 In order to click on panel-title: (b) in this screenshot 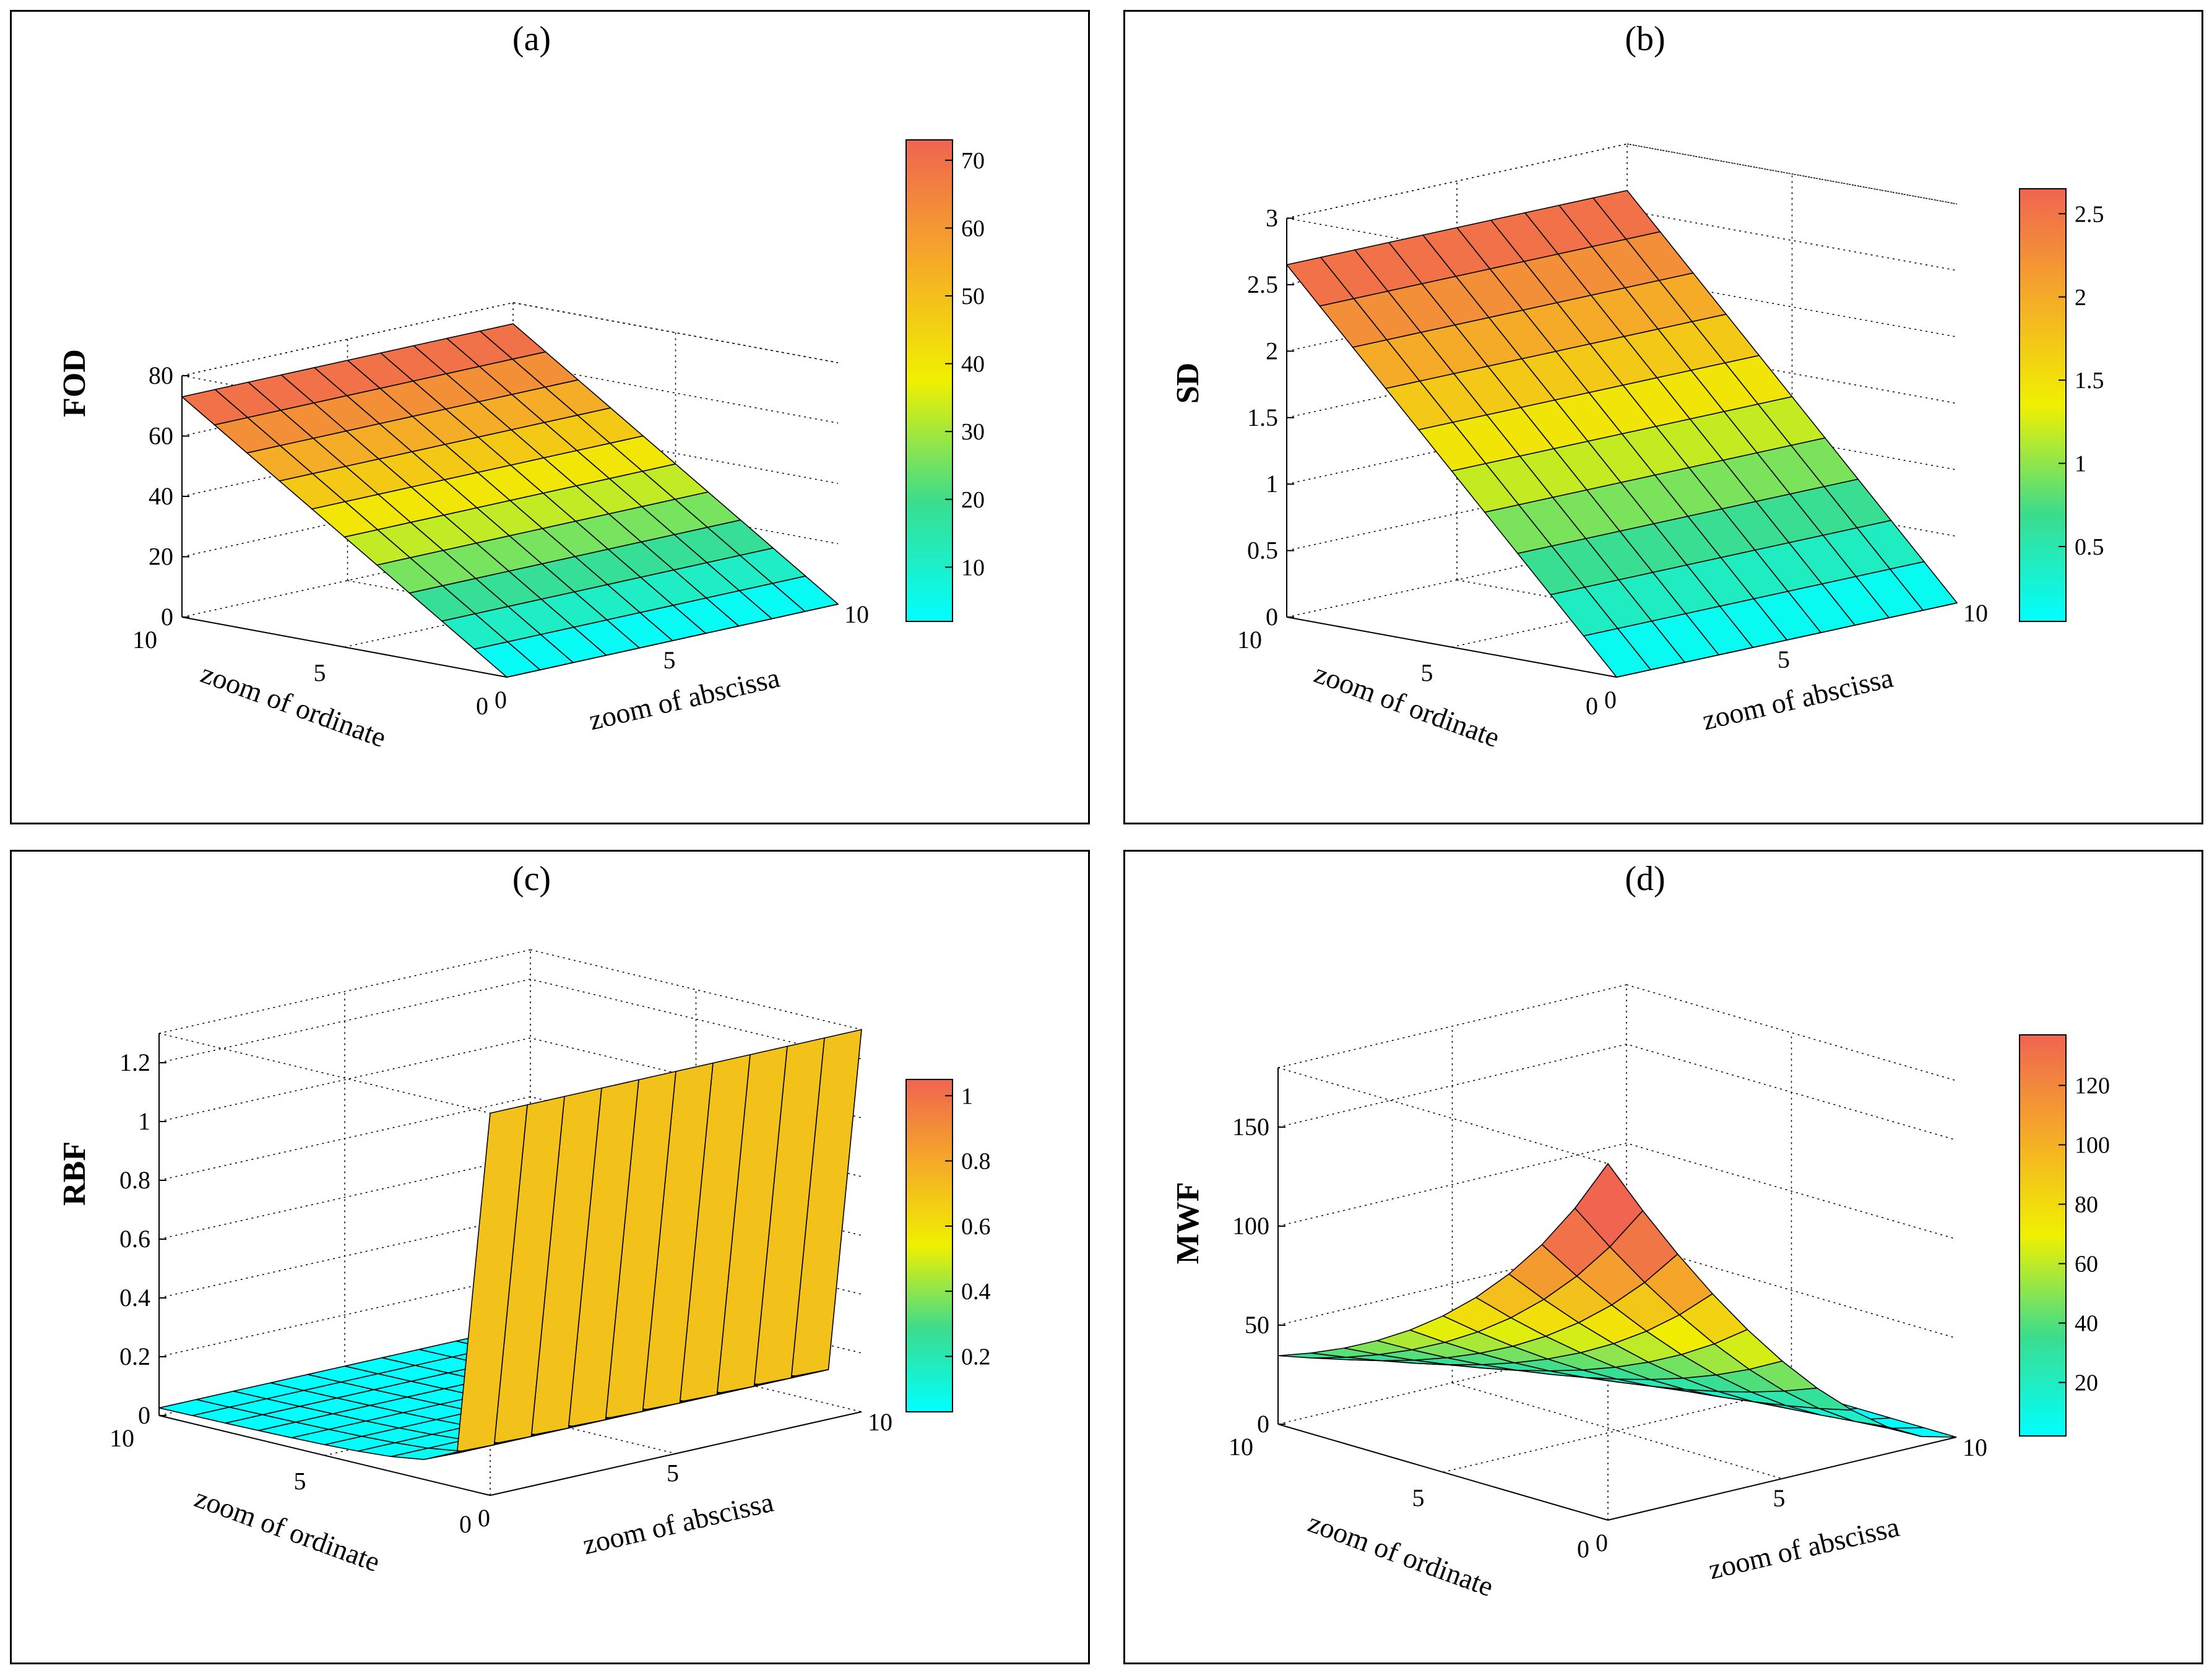, I will do `click(1645, 39)`.